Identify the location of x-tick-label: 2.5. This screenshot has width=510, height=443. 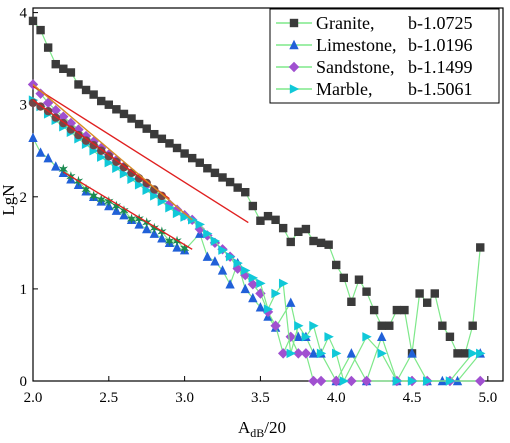
(108, 398).